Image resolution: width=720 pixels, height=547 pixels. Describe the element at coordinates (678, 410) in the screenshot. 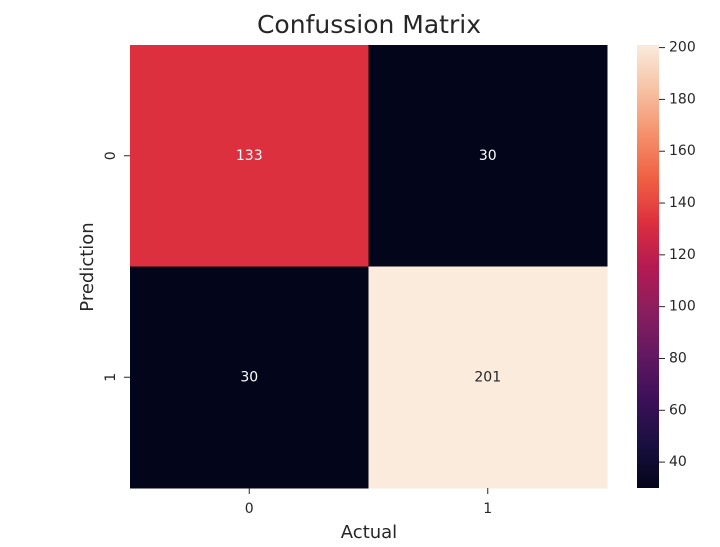

I see `colorbar-tick-label: 60` at that location.